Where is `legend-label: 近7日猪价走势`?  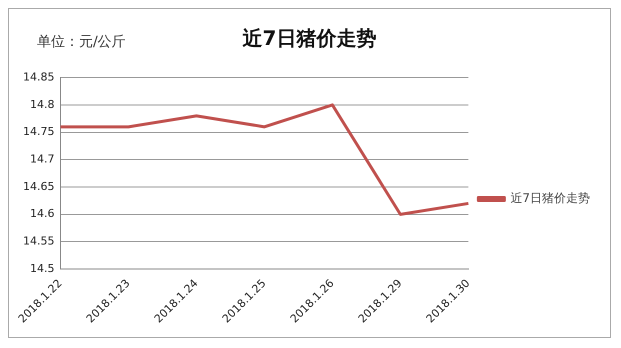 legend-label: 近7日猪价走势 is located at coordinates (550, 198).